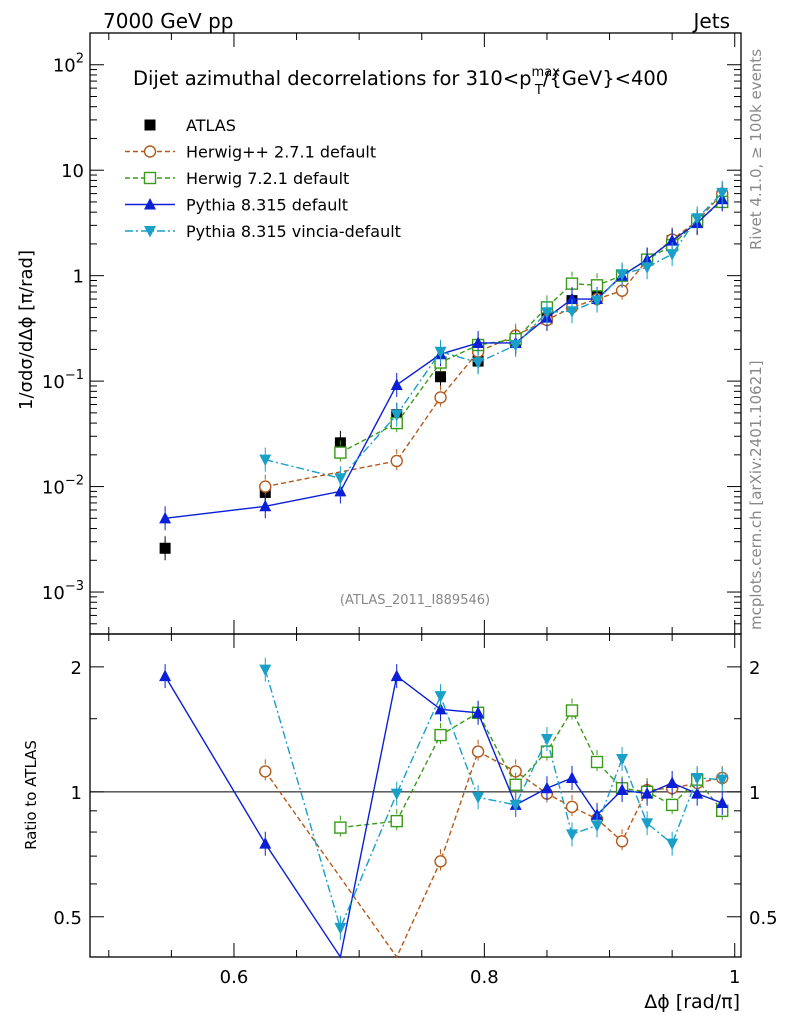 The image size is (786, 1024). I want to click on legend-label: Herwig 7.2.1 default, so click(267, 178).